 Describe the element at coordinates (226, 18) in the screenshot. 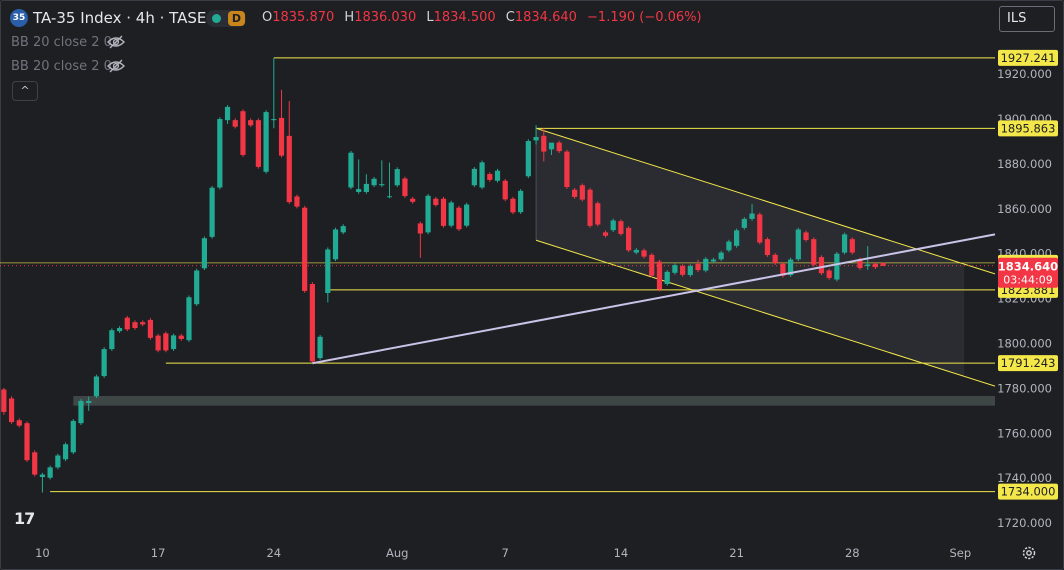

I see `market-status-pill: D` at that location.